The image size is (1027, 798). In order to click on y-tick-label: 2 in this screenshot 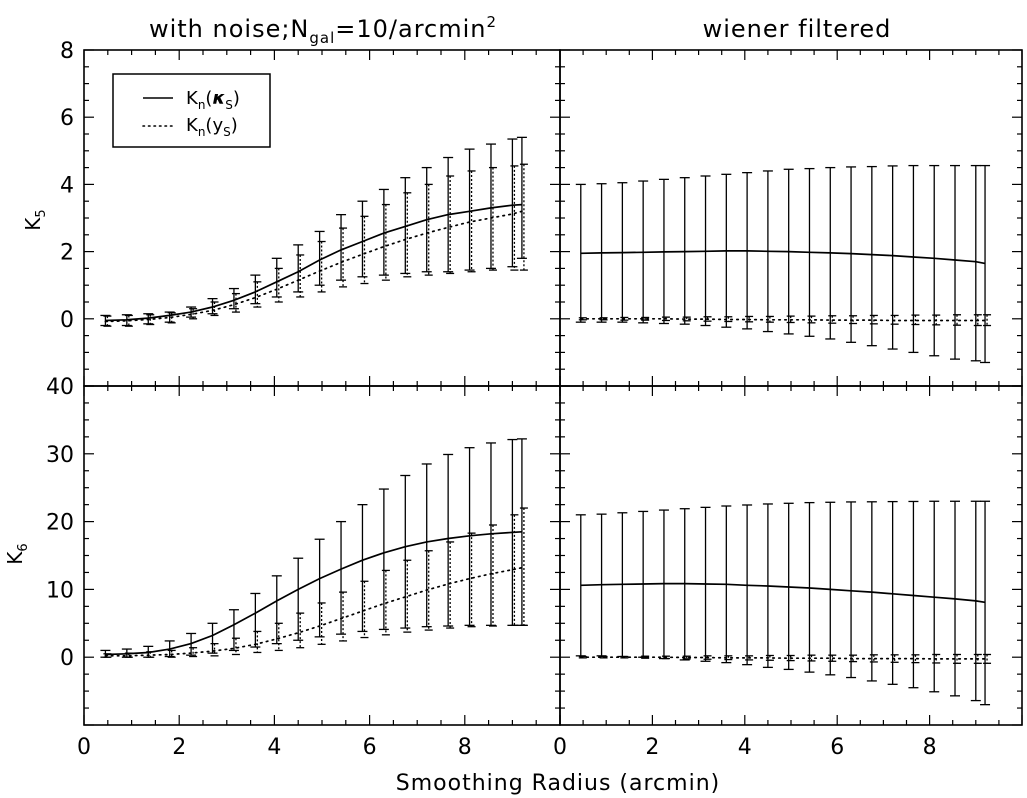, I will do `click(67, 253)`.